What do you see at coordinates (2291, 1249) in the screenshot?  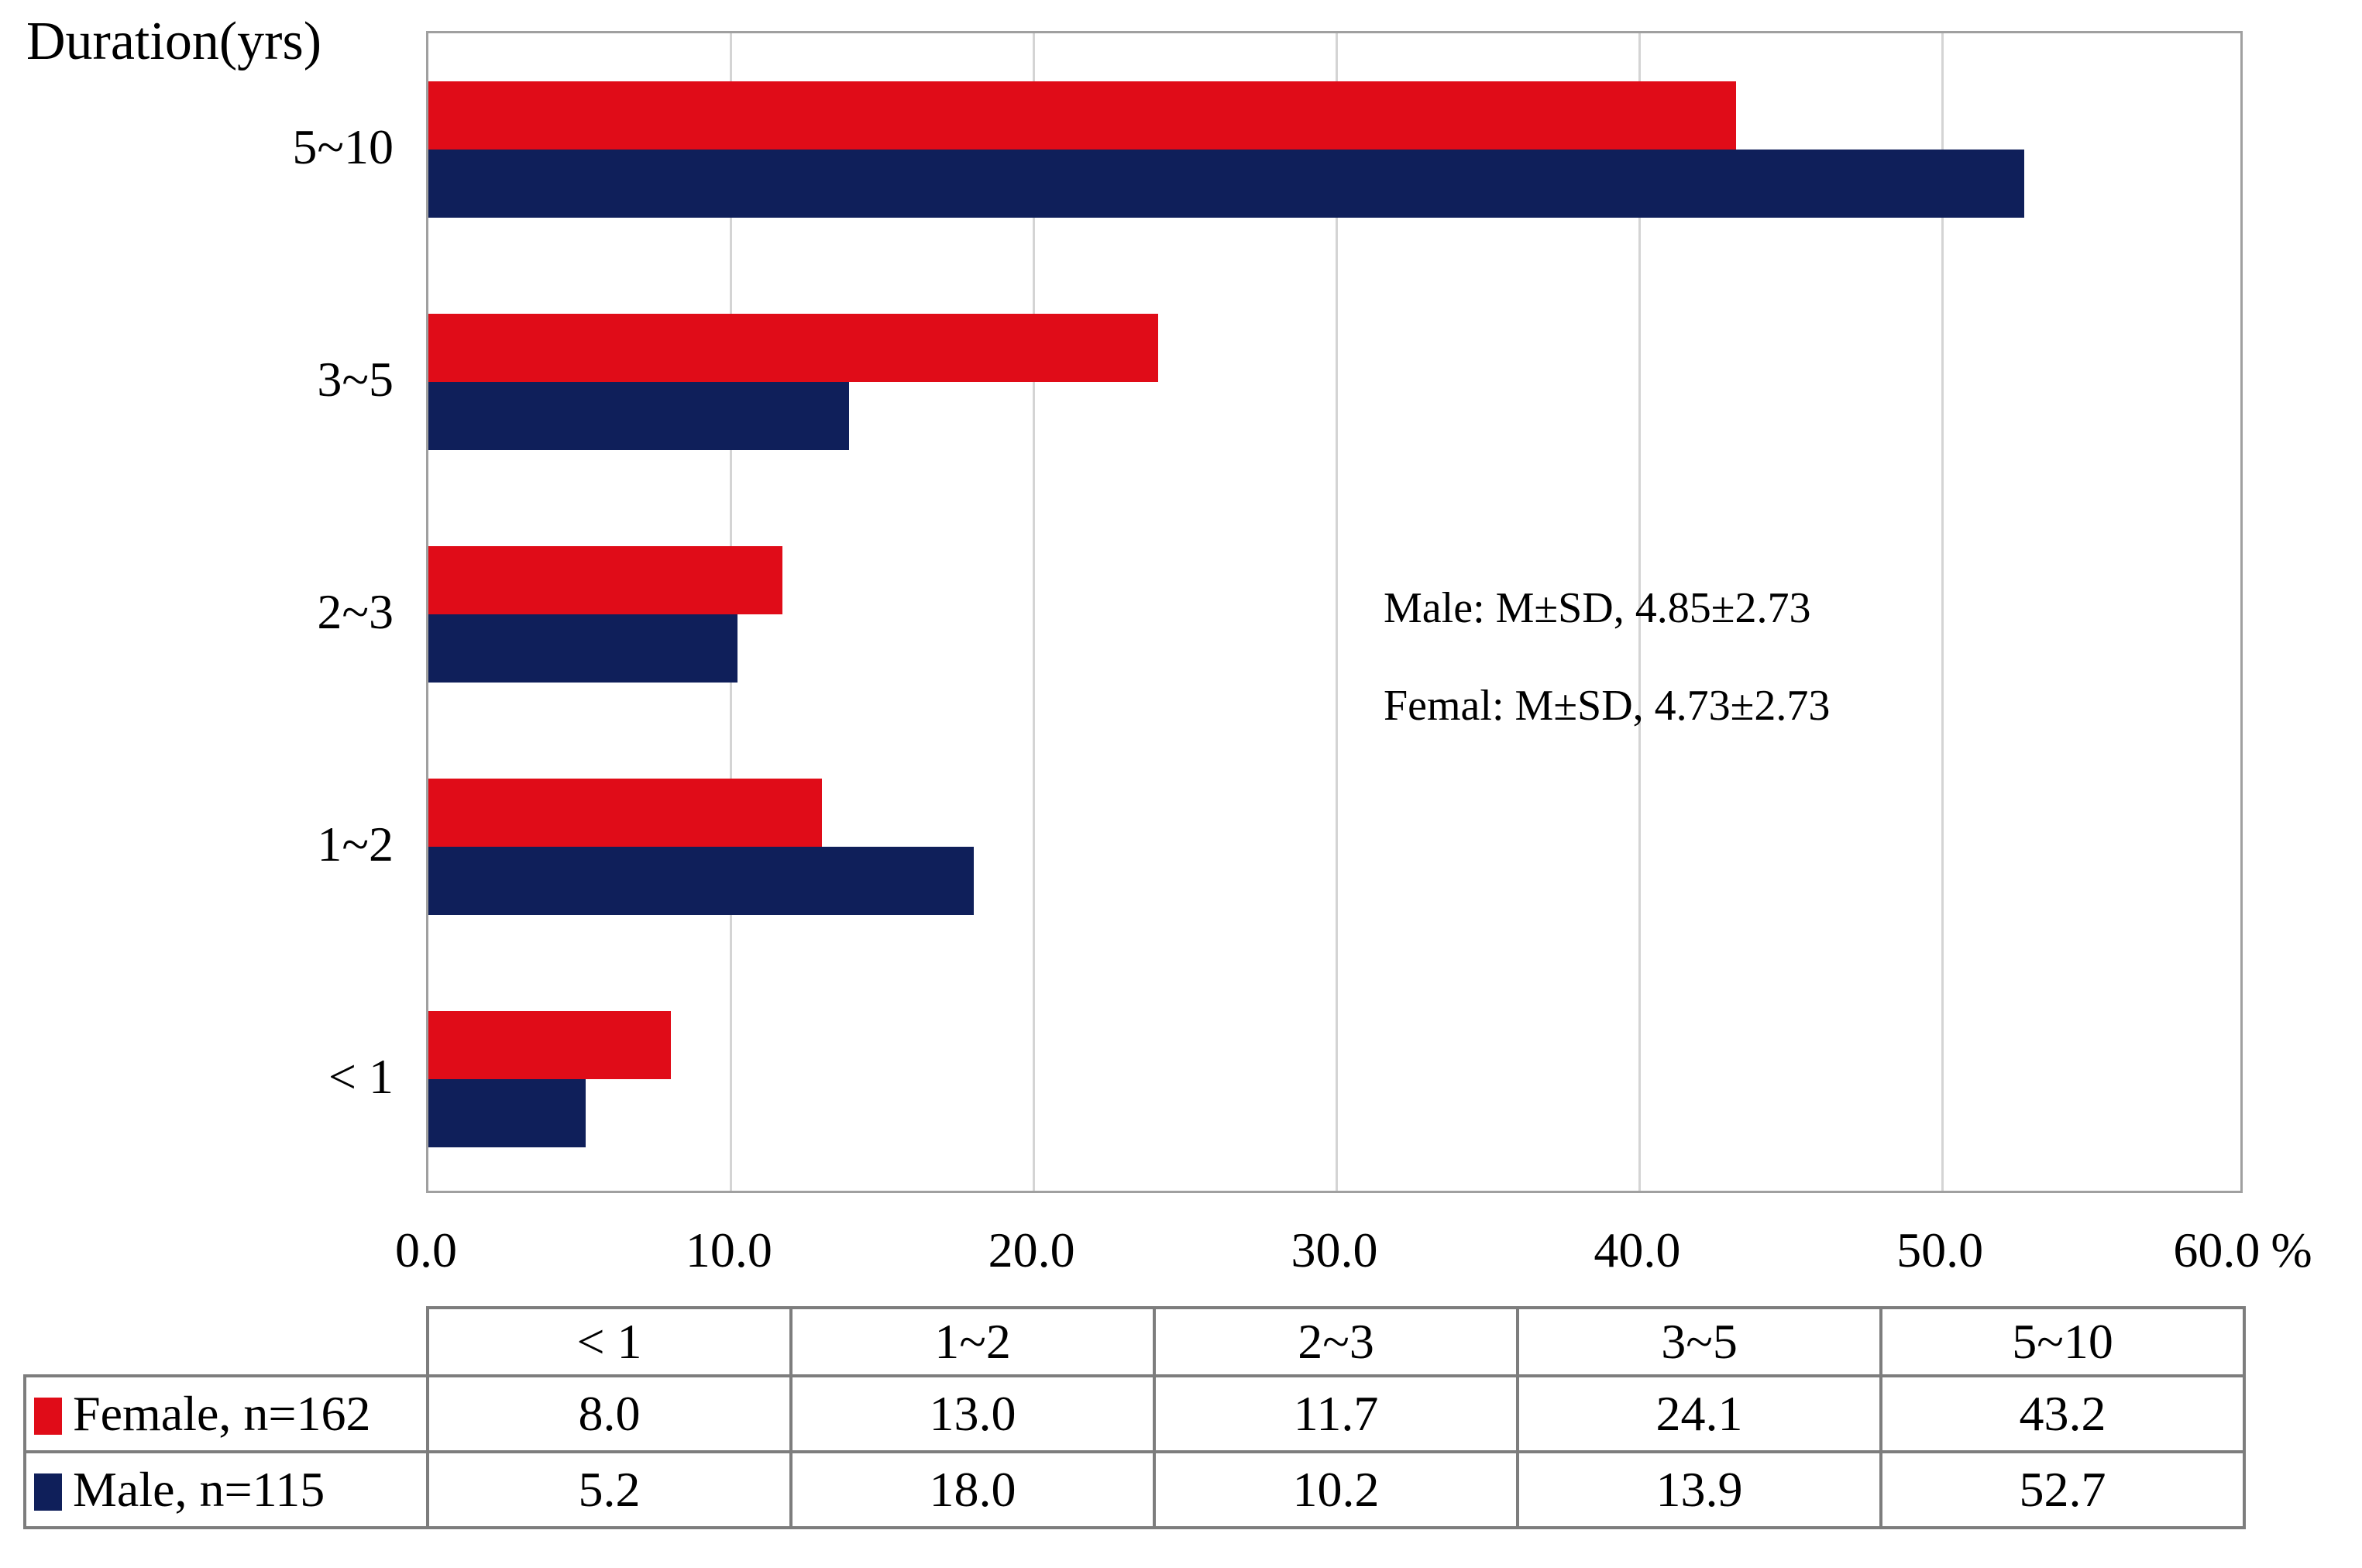 I see `percent-suffix: %` at bounding box center [2291, 1249].